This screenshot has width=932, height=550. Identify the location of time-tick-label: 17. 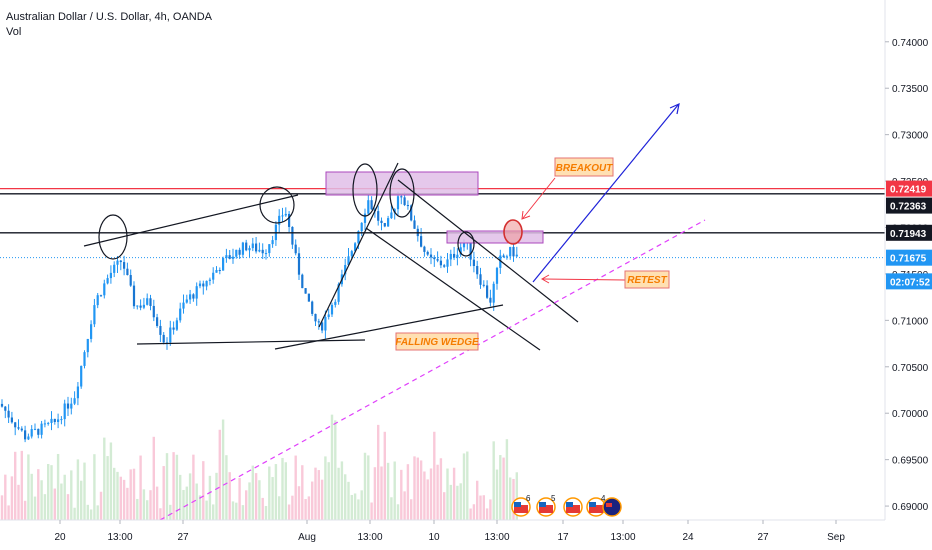
(563, 537).